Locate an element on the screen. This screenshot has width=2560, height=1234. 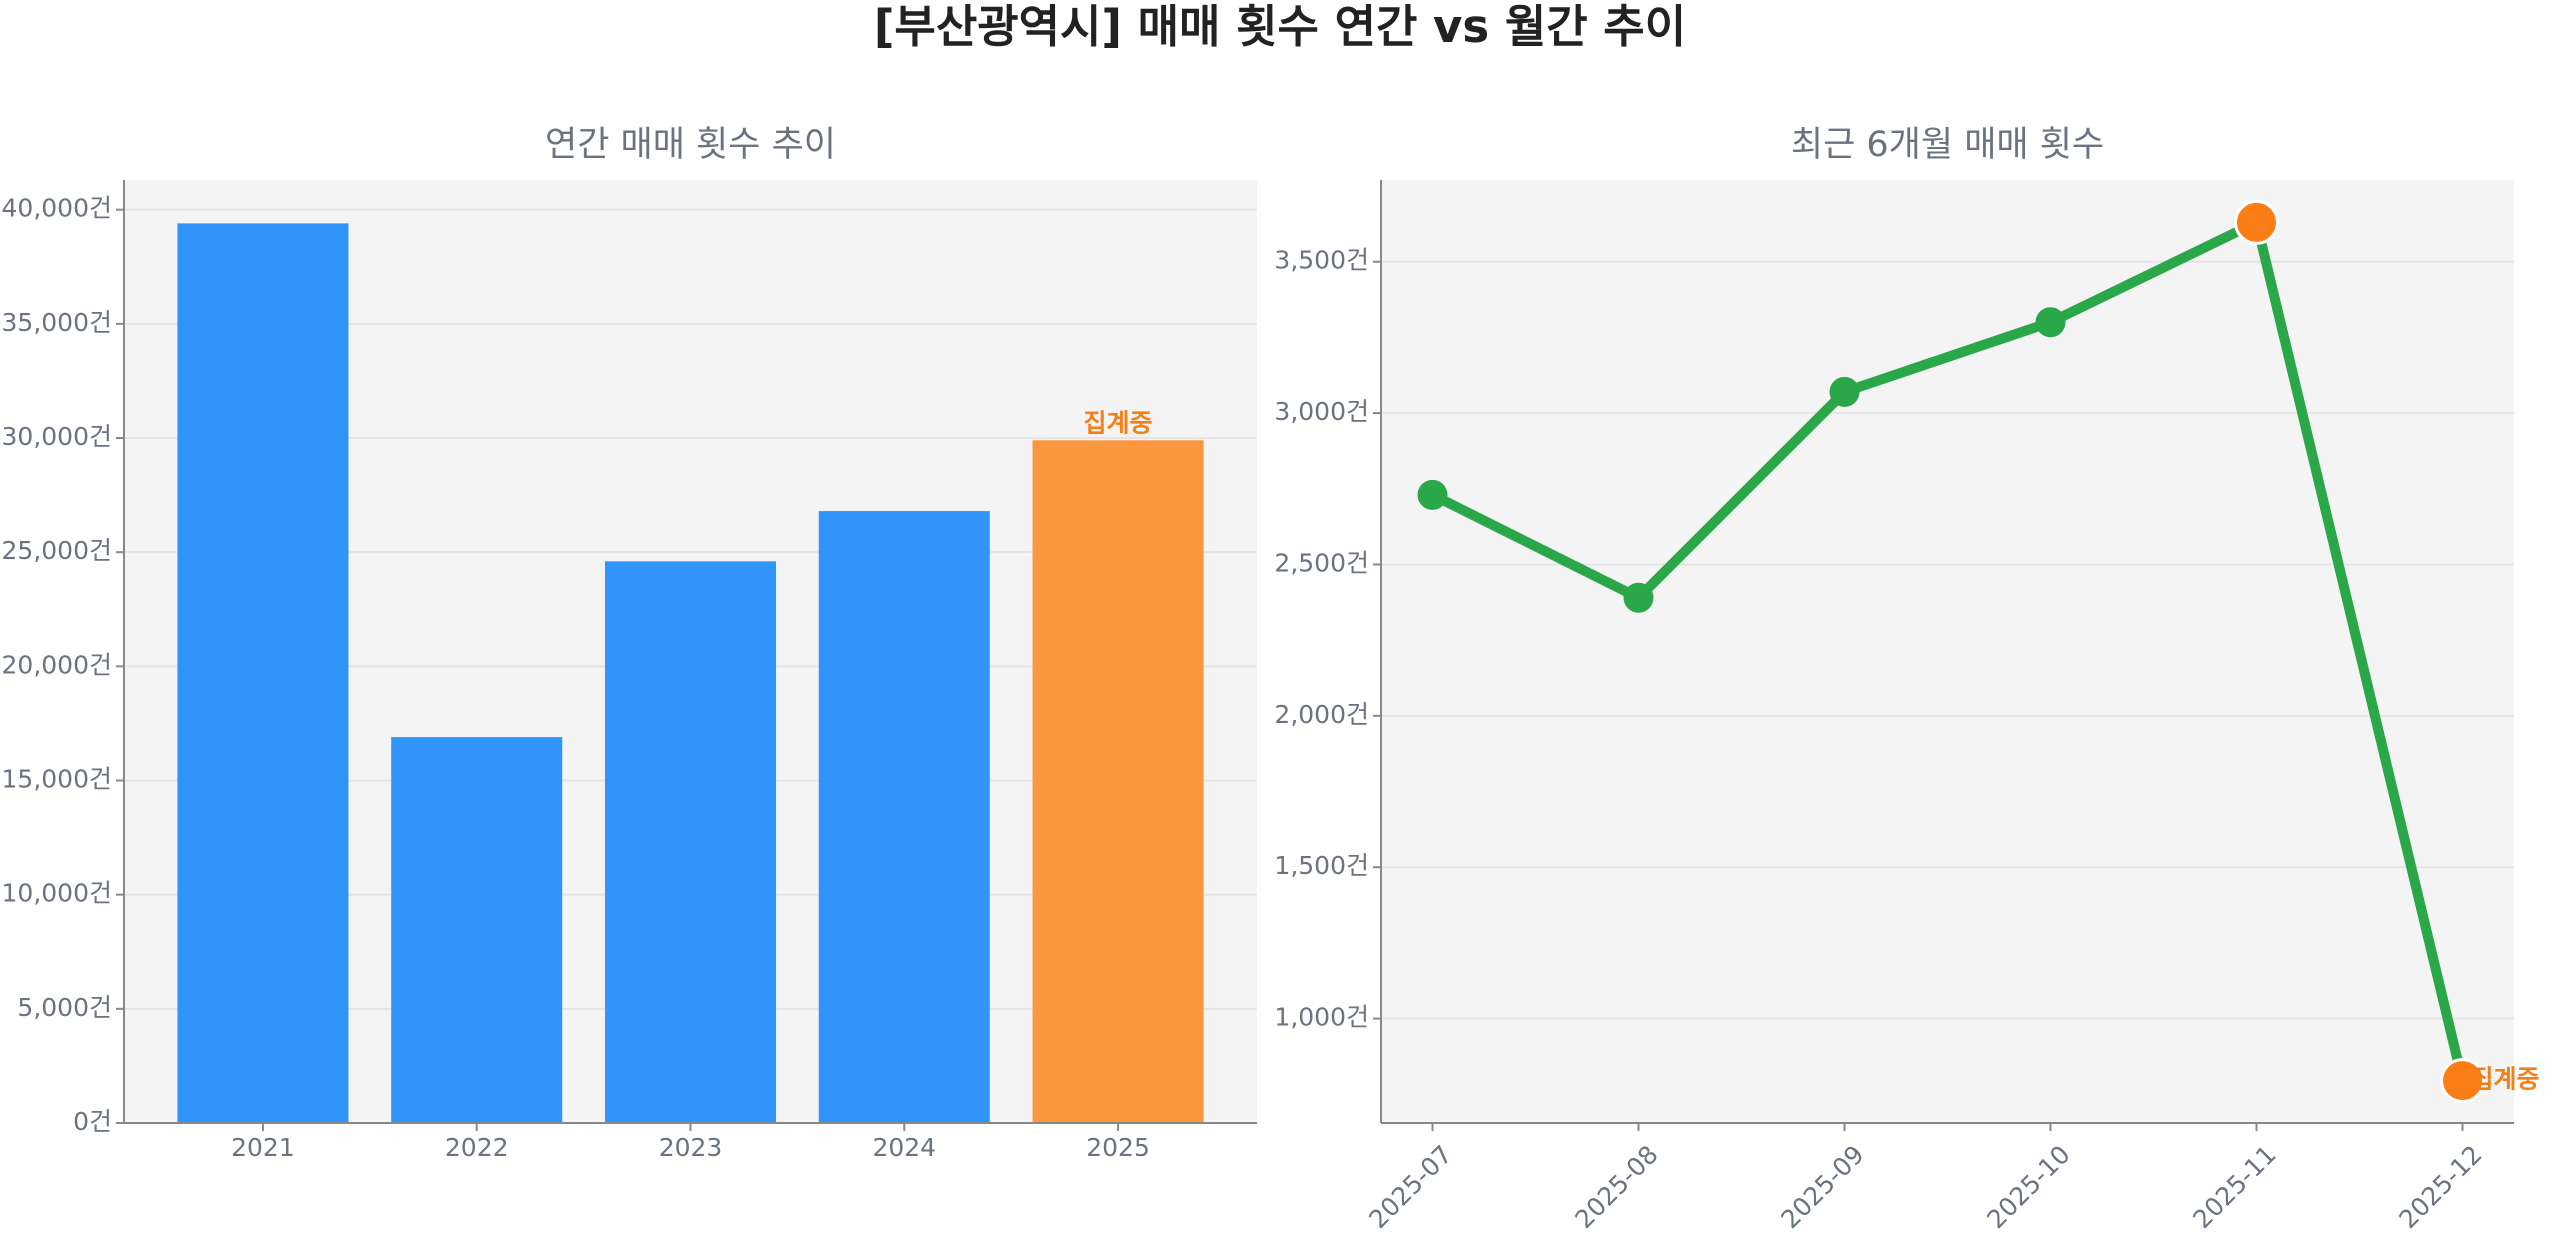
y-tick-label: 30,000건 is located at coordinates (57, 436).